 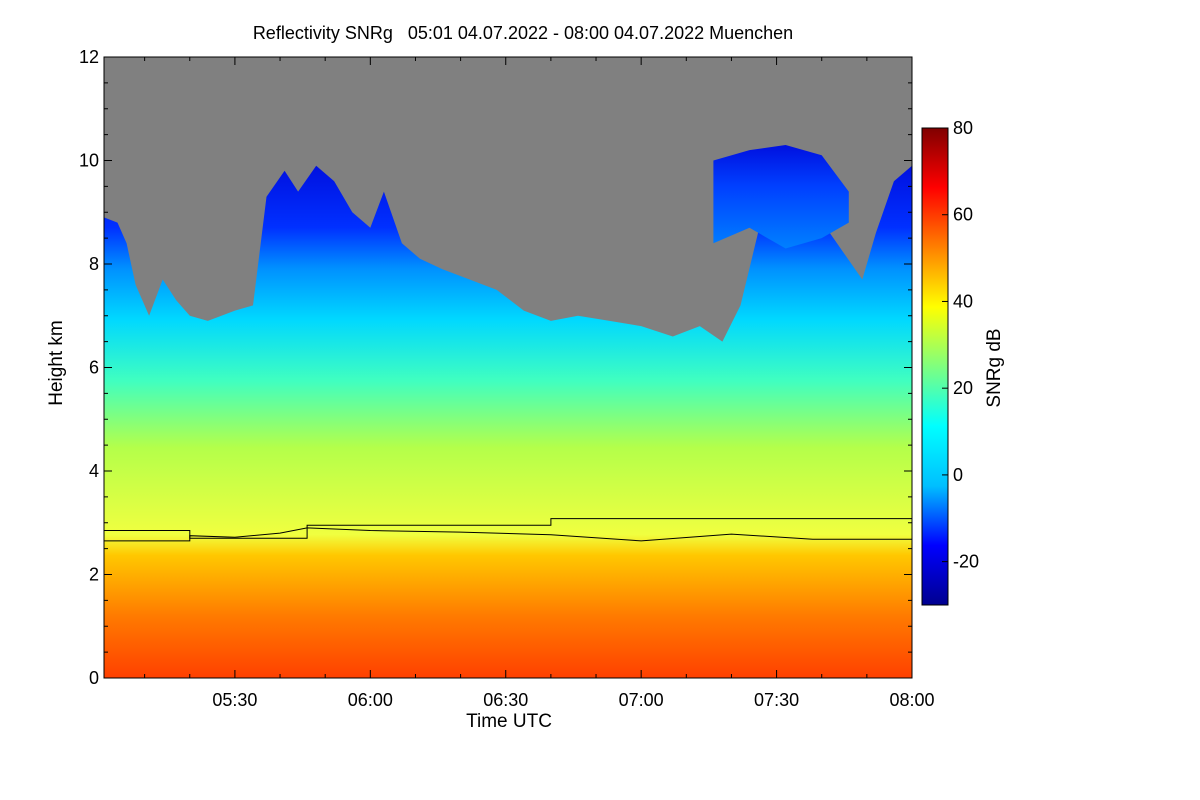 I want to click on colorbar-tick-label: 0, so click(x=958, y=475).